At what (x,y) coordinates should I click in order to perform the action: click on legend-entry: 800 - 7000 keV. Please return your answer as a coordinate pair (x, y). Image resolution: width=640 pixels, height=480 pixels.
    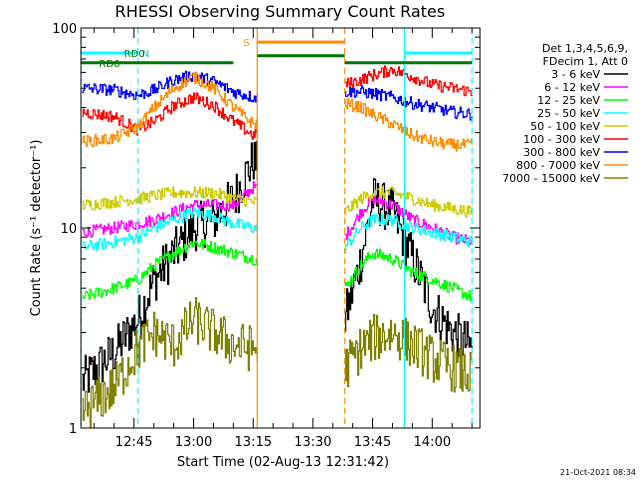
    Looking at the image, I should click on (558, 165).